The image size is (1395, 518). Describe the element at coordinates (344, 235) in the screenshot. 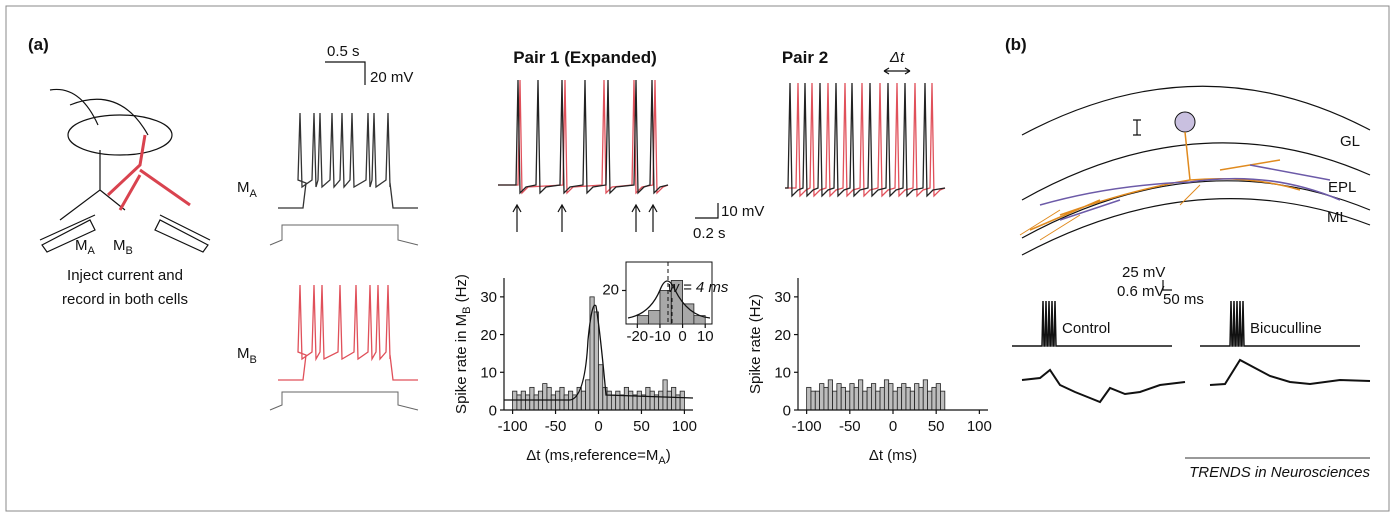

I see `current-step` at that location.